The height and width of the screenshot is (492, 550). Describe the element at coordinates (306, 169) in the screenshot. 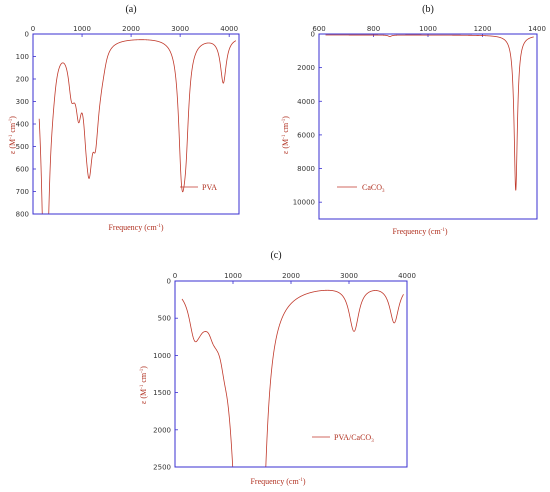

I see `panel-b-y-tick-label: 8000` at that location.